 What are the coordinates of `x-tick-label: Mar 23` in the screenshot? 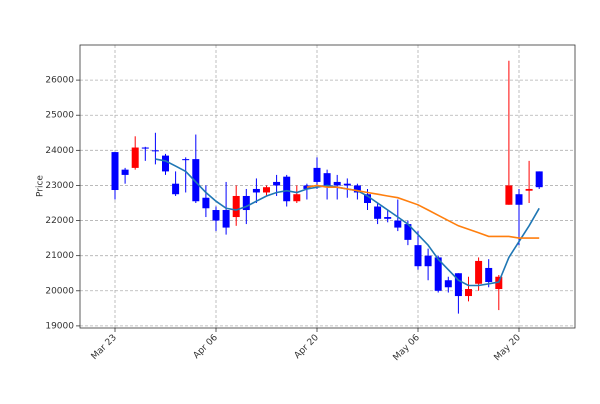 It's located at (104, 347).